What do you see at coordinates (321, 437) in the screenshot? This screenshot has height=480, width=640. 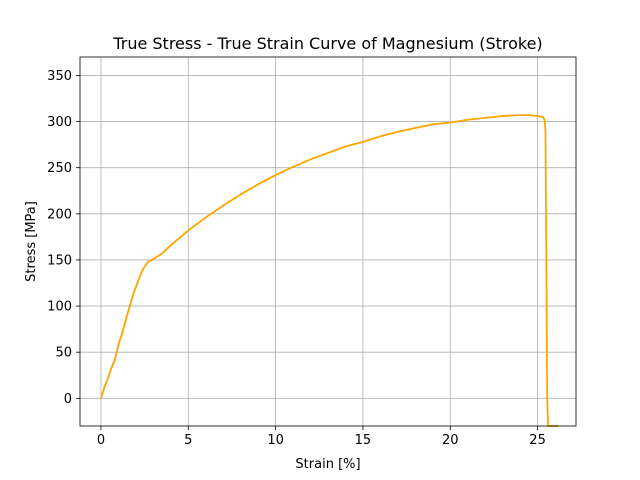 I see `x-axis-ticks: 0 5 10 15 20 25` at bounding box center [321, 437].